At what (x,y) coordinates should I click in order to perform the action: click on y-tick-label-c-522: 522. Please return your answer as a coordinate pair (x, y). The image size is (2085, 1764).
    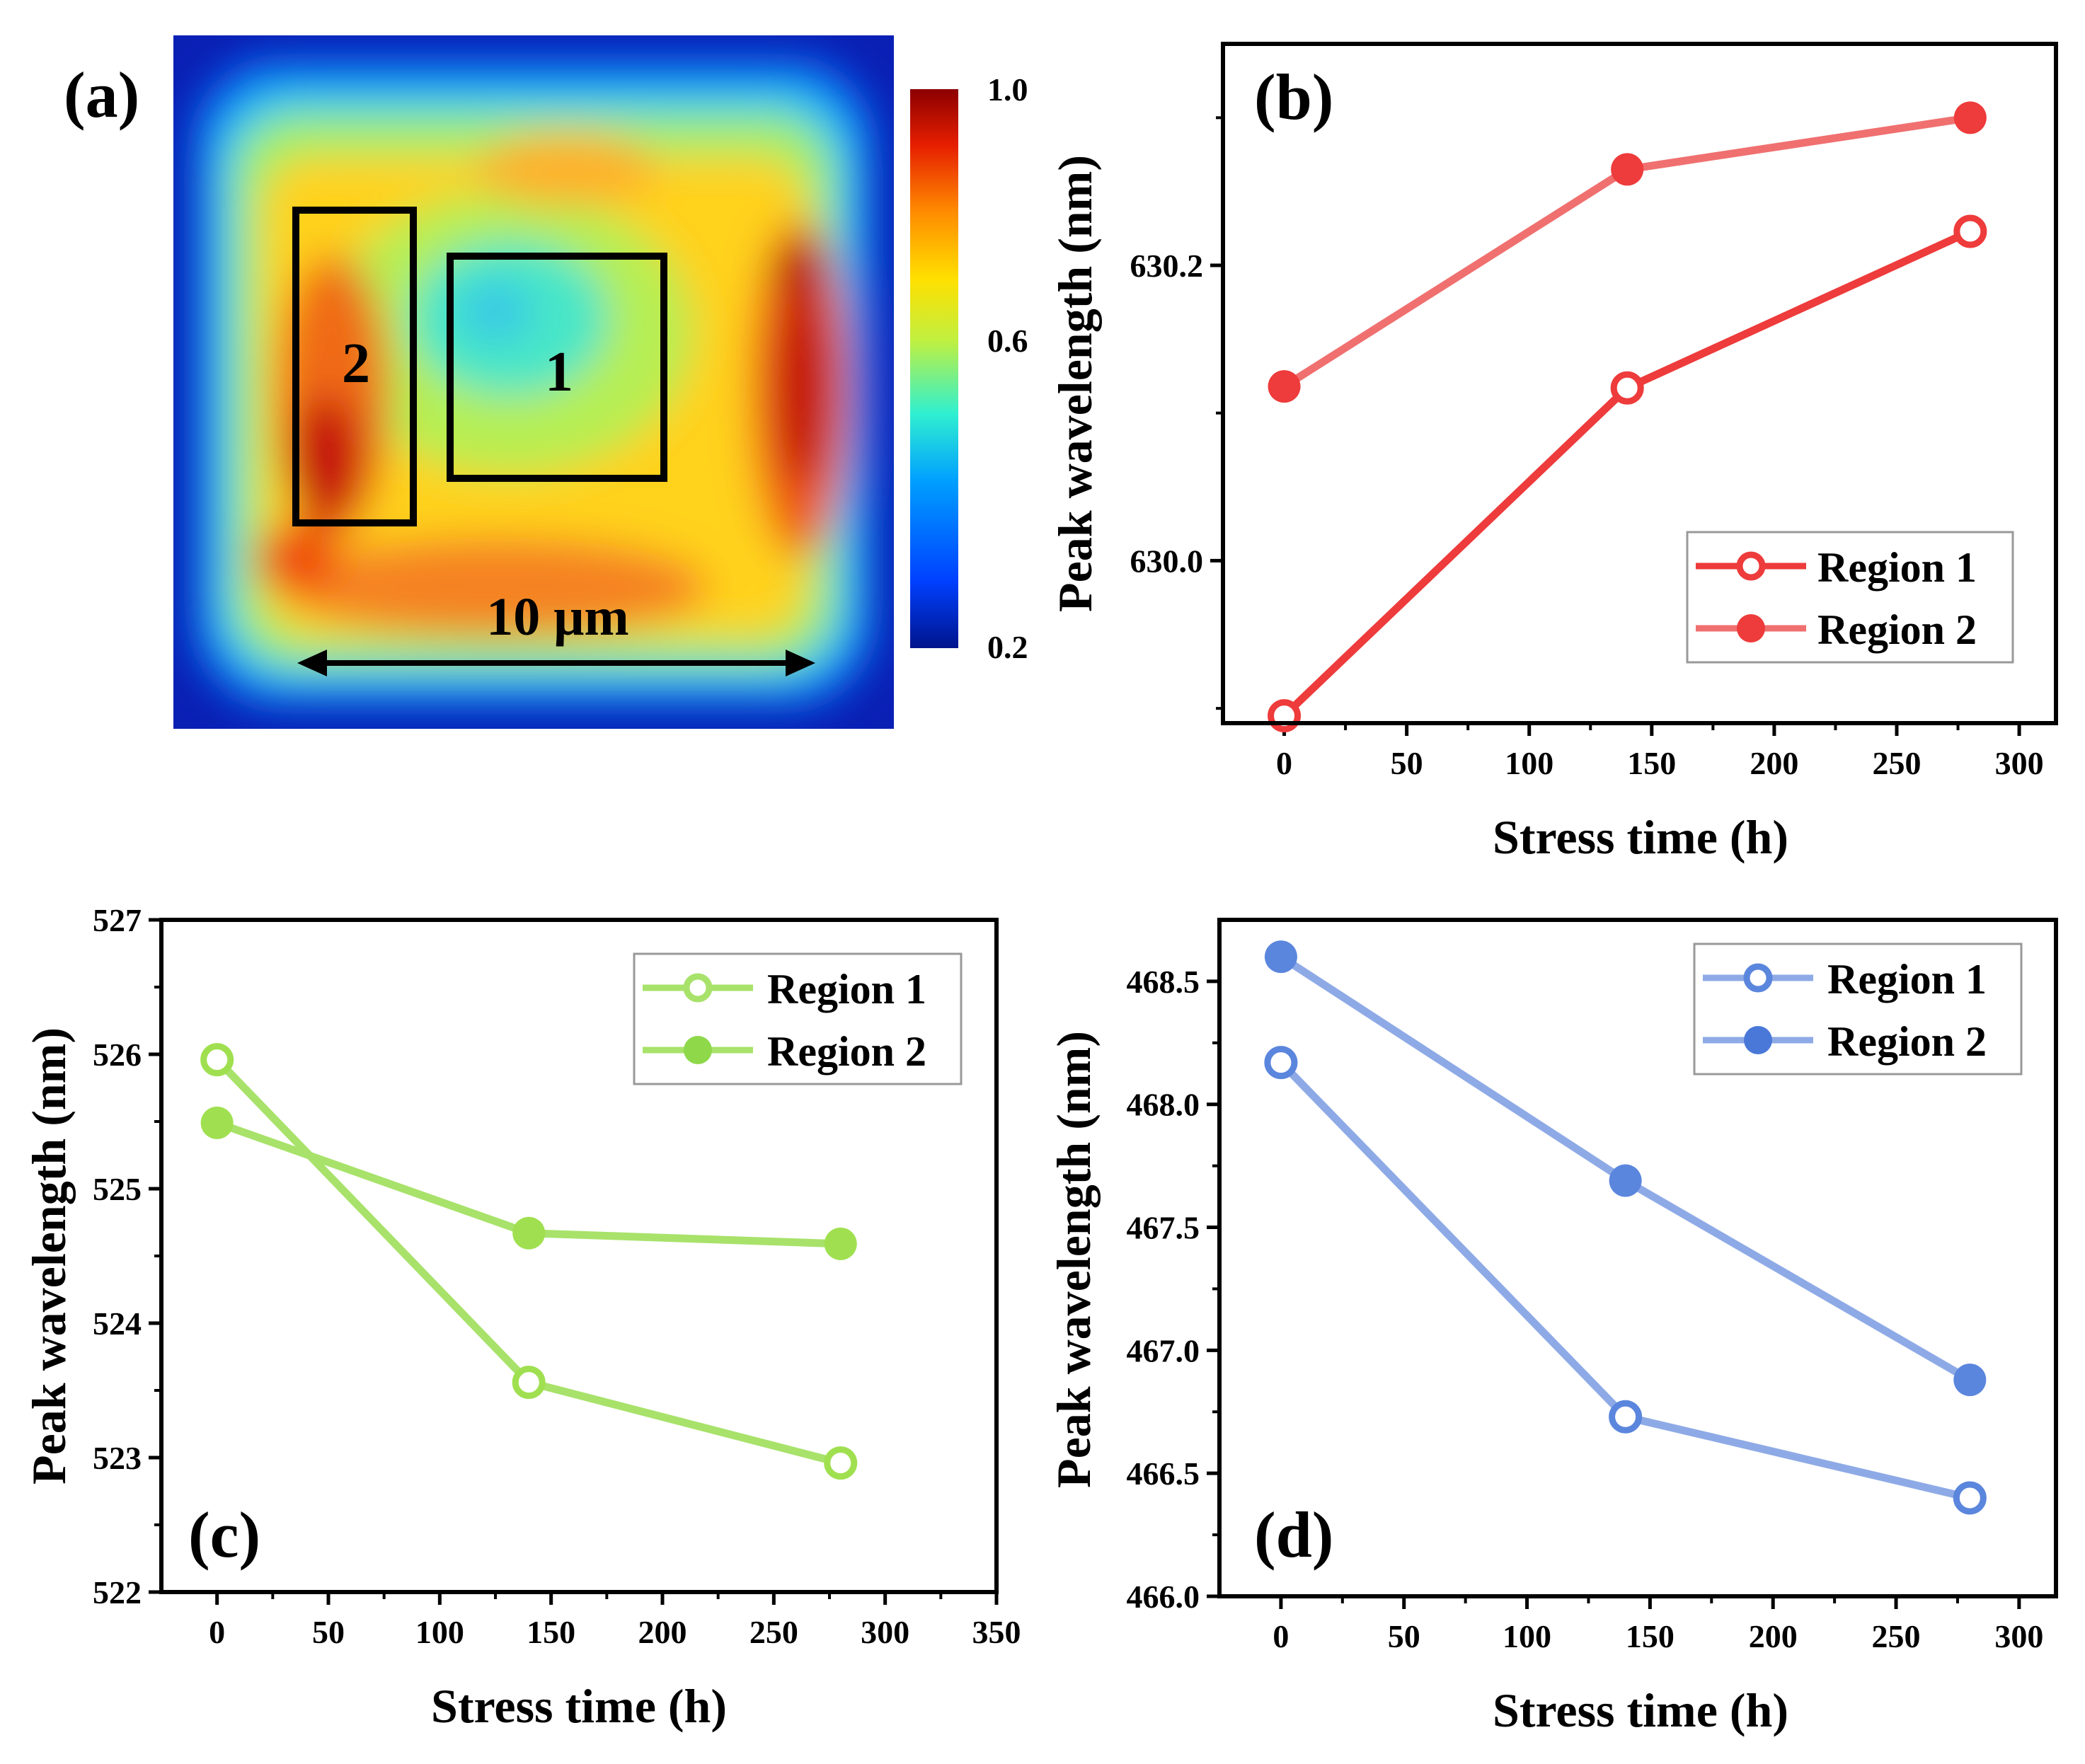
    Looking at the image, I should click on (117, 1592).